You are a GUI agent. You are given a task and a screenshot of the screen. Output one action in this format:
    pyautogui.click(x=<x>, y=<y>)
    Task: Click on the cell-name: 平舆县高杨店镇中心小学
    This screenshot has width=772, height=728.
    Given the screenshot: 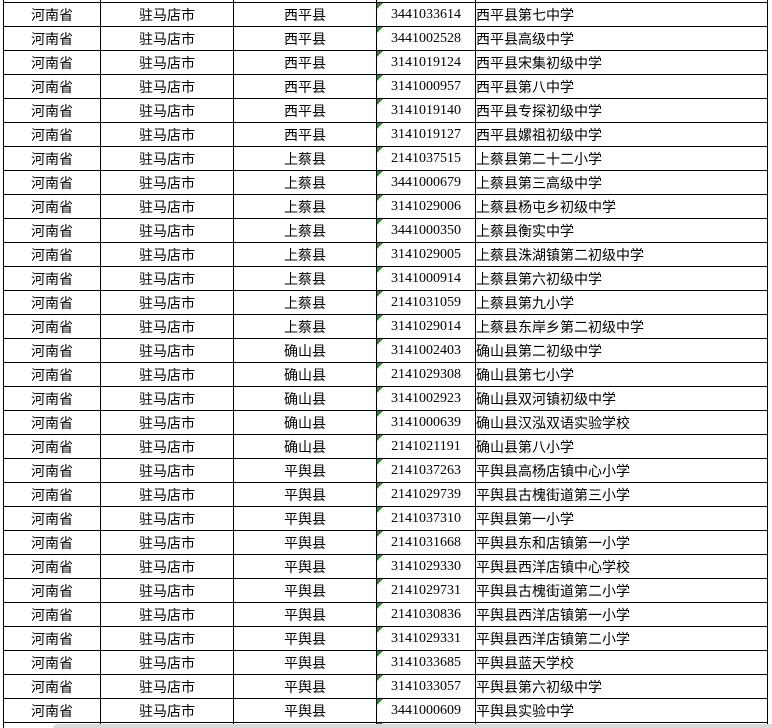 What is the action you would take?
    pyautogui.click(x=621, y=470)
    